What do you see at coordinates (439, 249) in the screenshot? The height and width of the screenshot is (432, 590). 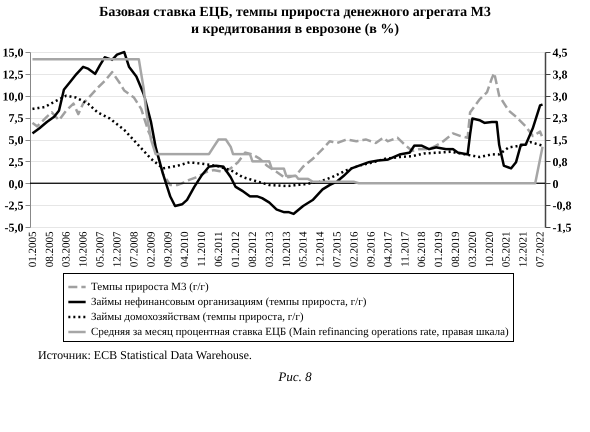 I see `x-tick-label: 01.2019` at bounding box center [439, 249].